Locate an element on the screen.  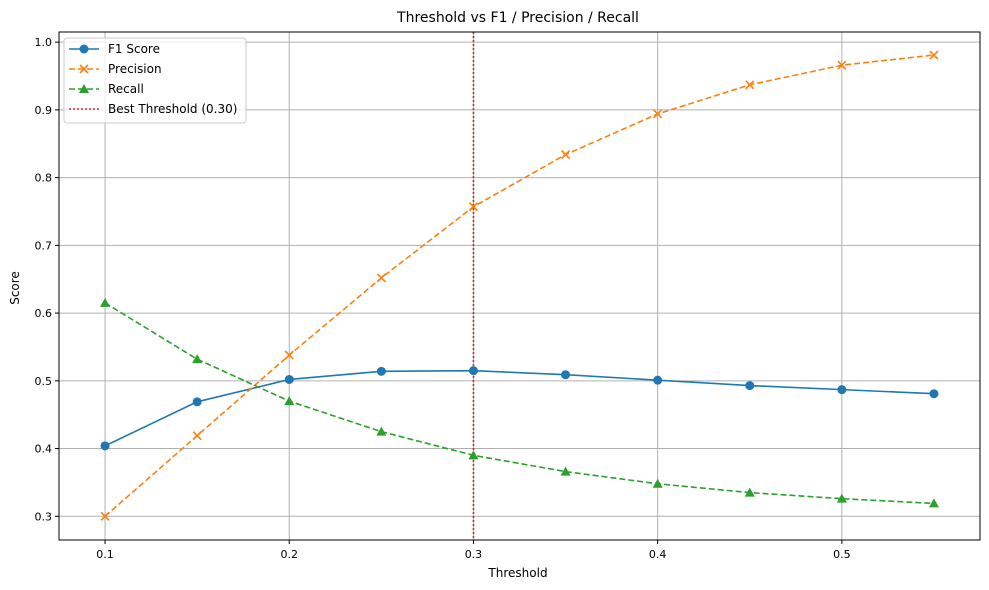
legend-entry: Recall is located at coordinates (106, 89).